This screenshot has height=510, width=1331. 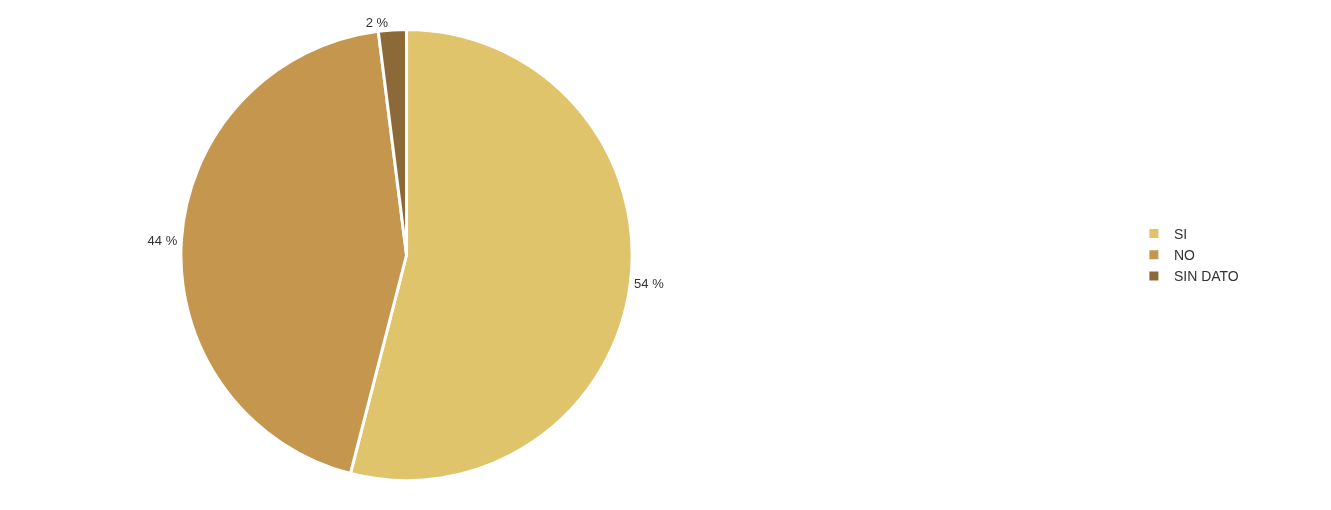 What do you see at coordinates (377, 22) in the screenshot?
I see `data-label: 2 %` at bounding box center [377, 22].